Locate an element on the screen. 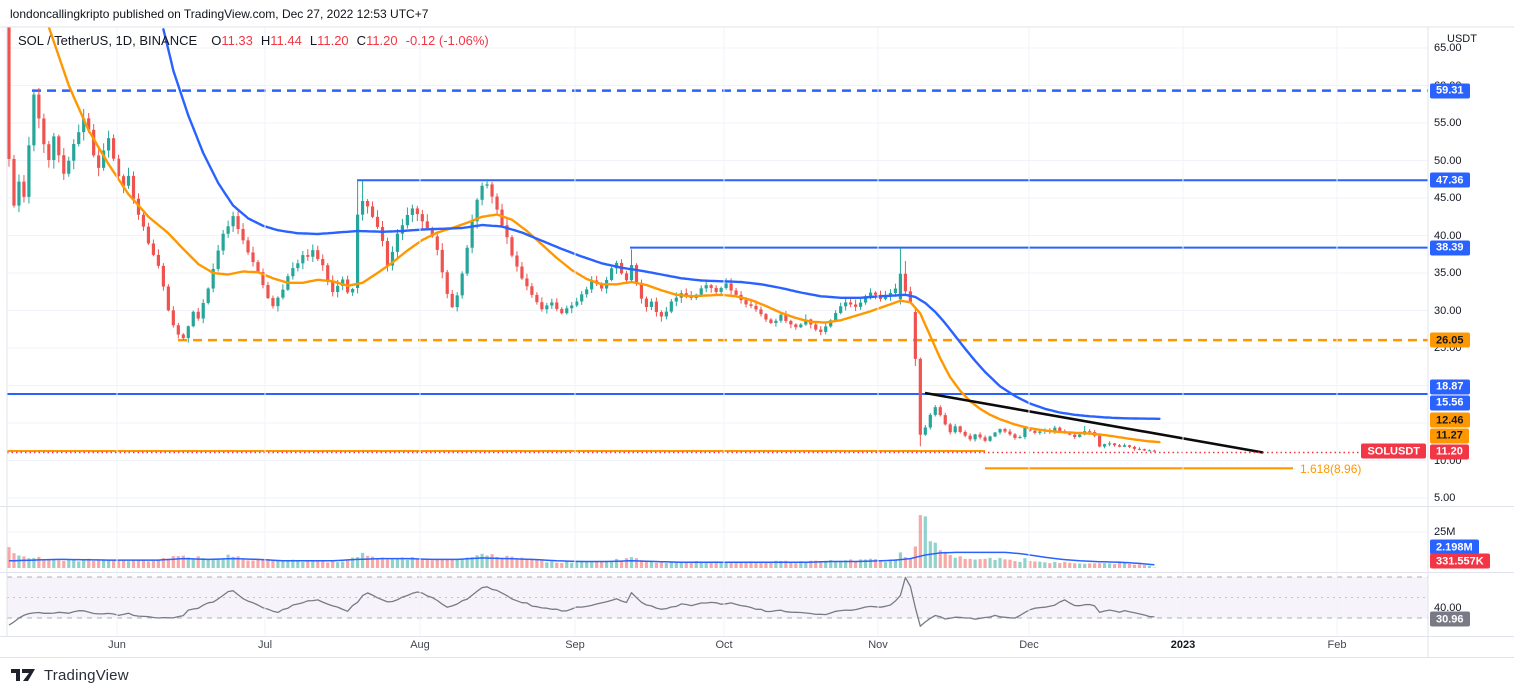 The height and width of the screenshot is (695, 1514). fib-extension-label: 1.618(8.96) is located at coordinates (1331, 469).